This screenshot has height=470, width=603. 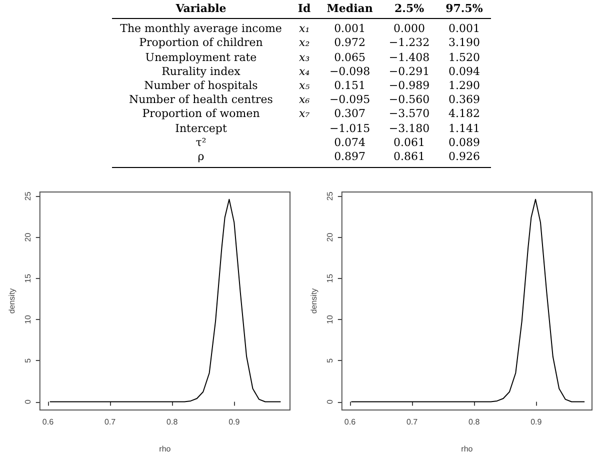 I want to click on text: −3.570, so click(x=409, y=113).